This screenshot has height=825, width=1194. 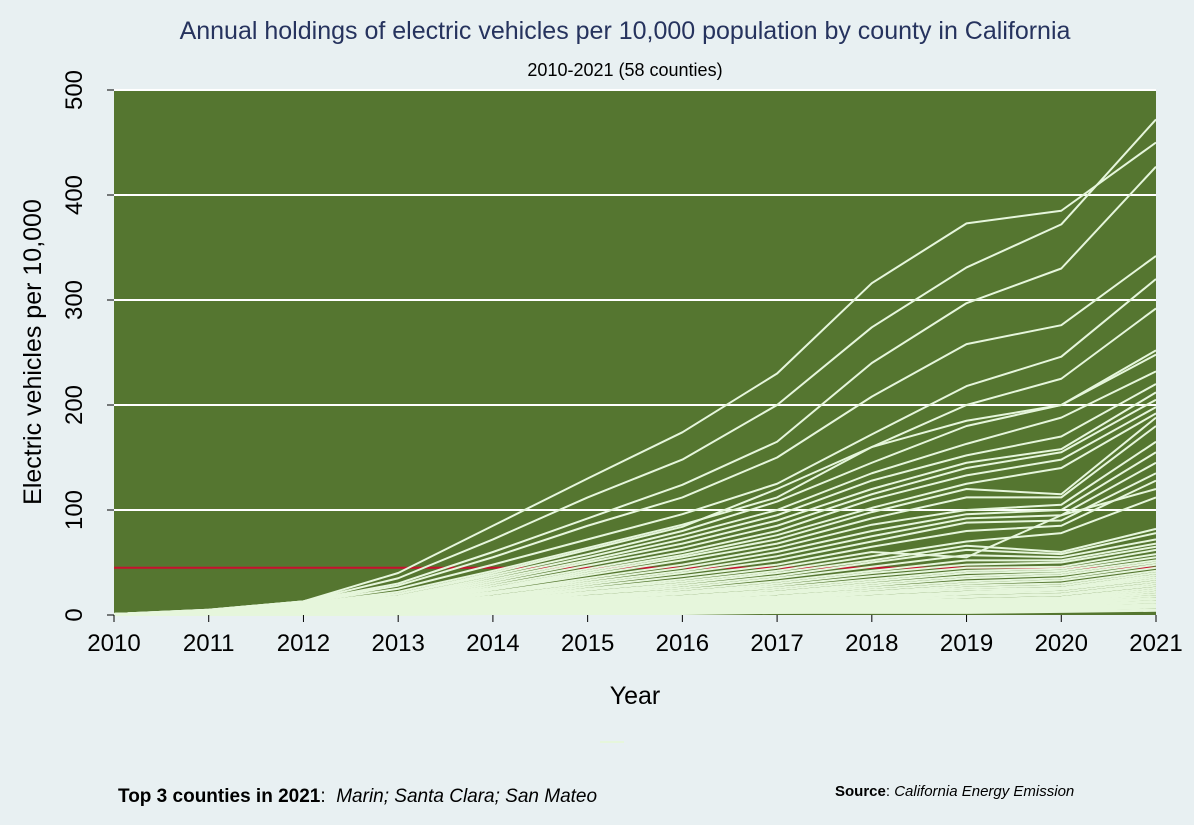 I want to click on x-tick-label: 2020, so click(x=1061, y=643).